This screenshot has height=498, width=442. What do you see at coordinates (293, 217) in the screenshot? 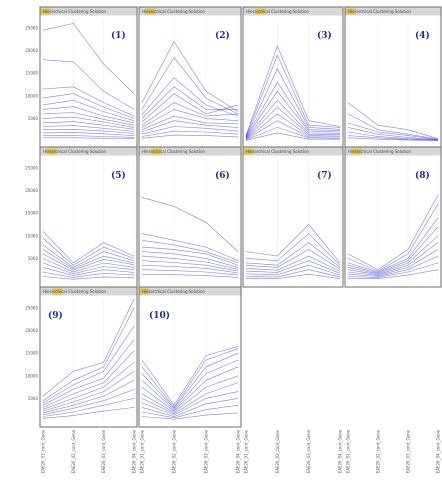
I see `panel-7: Hierarchical Clustering Solution (7)` at bounding box center [293, 217].